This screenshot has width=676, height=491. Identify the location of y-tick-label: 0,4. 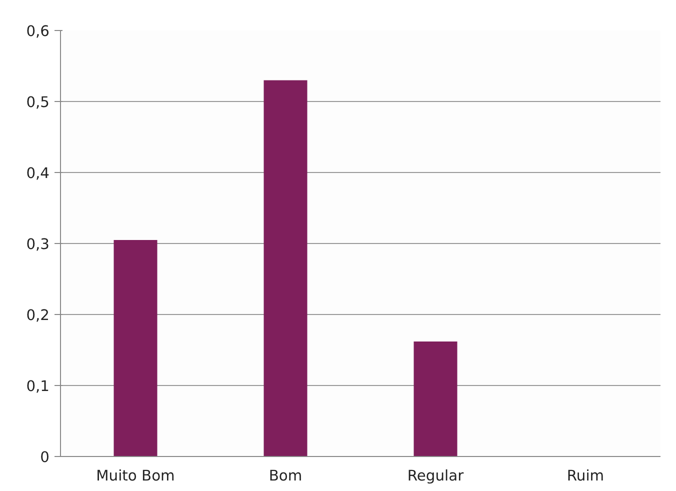
(38, 173).